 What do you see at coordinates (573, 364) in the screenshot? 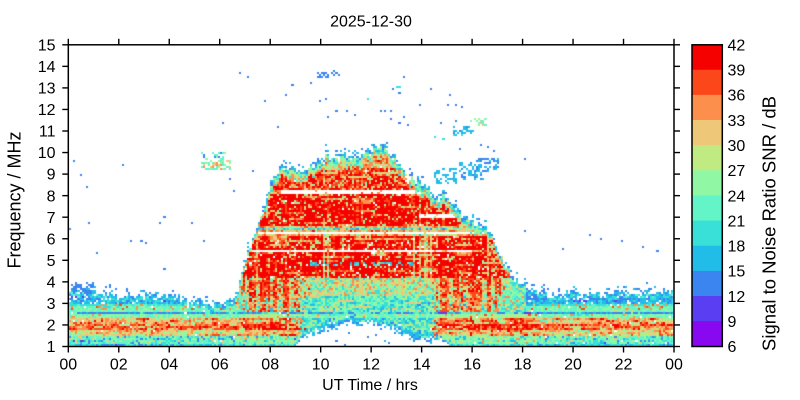
I see `svg-text: 20` at bounding box center [573, 364].